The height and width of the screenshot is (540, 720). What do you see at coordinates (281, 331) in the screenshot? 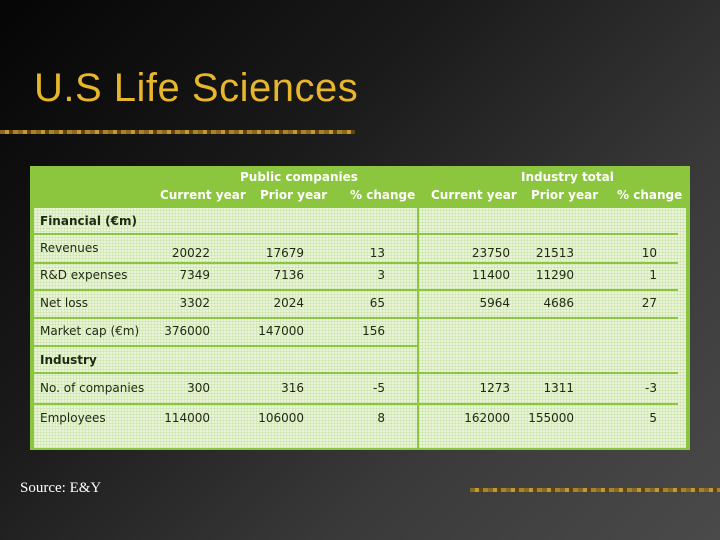
I see `cell-pub-prior: 147000` at bounding box center [281, 331].